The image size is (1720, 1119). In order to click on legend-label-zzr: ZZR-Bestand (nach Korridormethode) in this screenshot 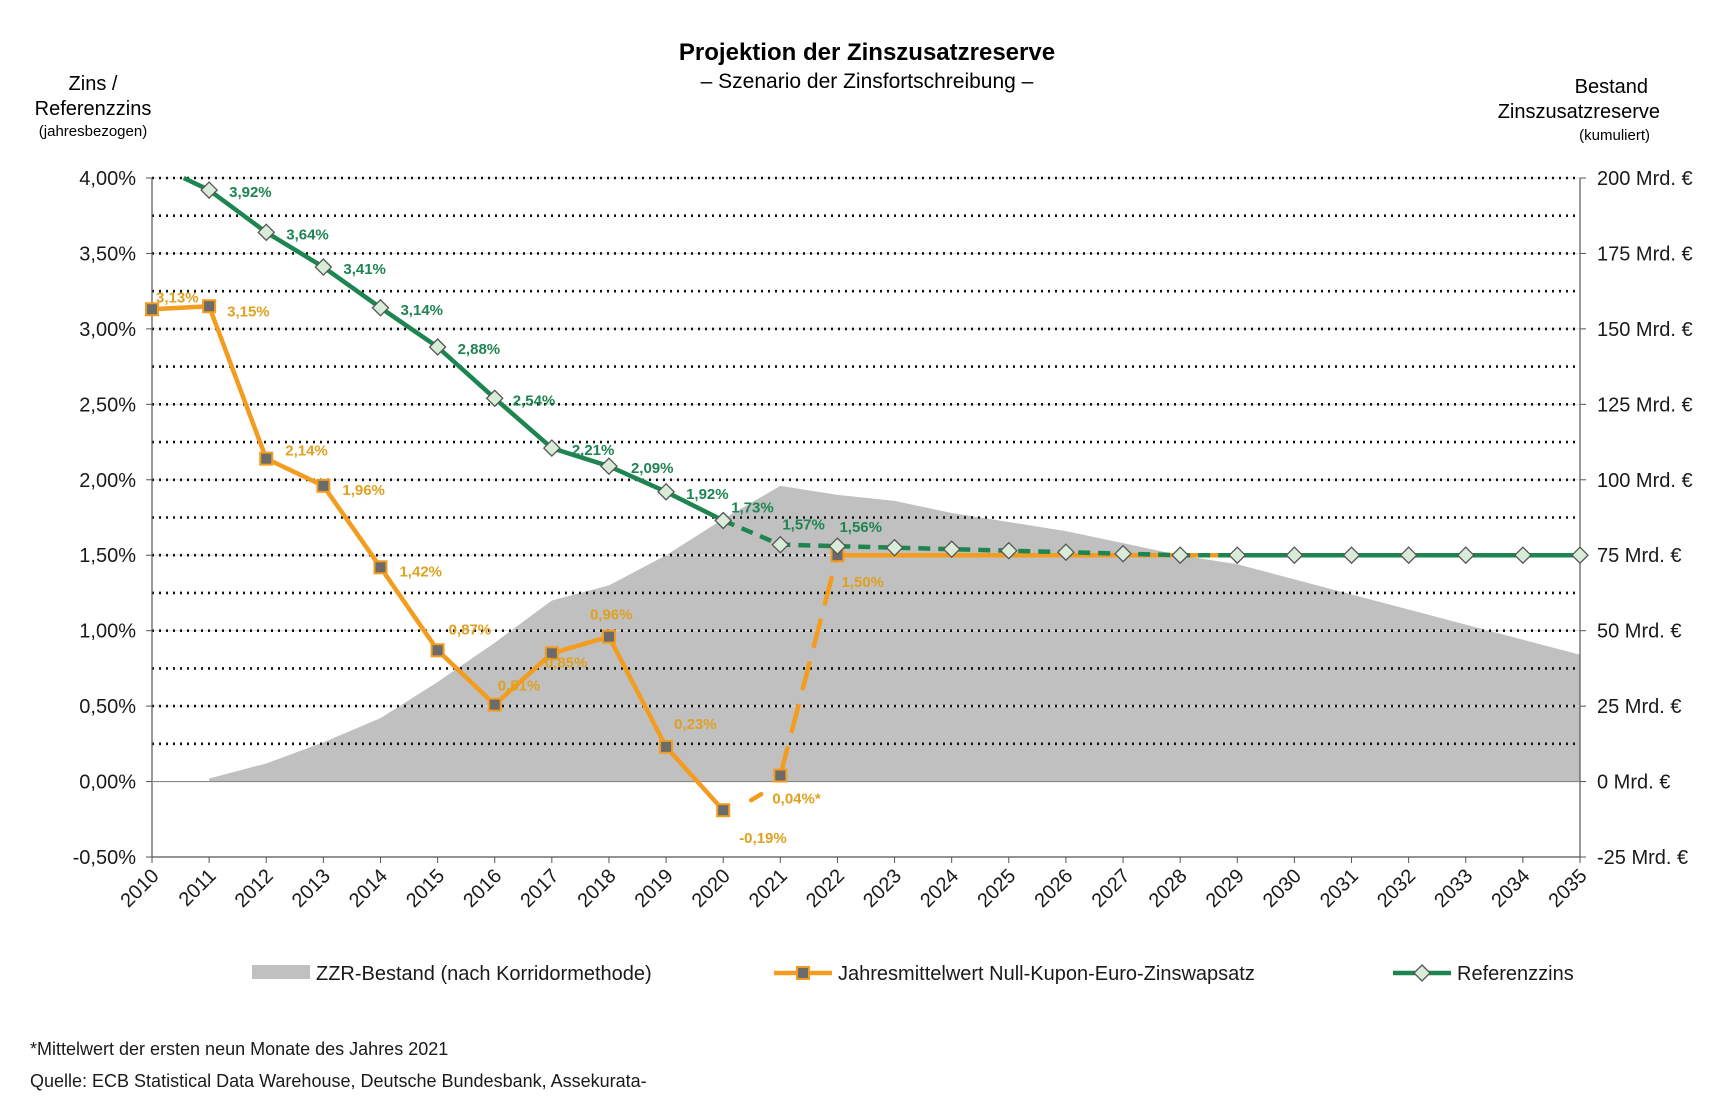, I will do `click(484, 974)`.